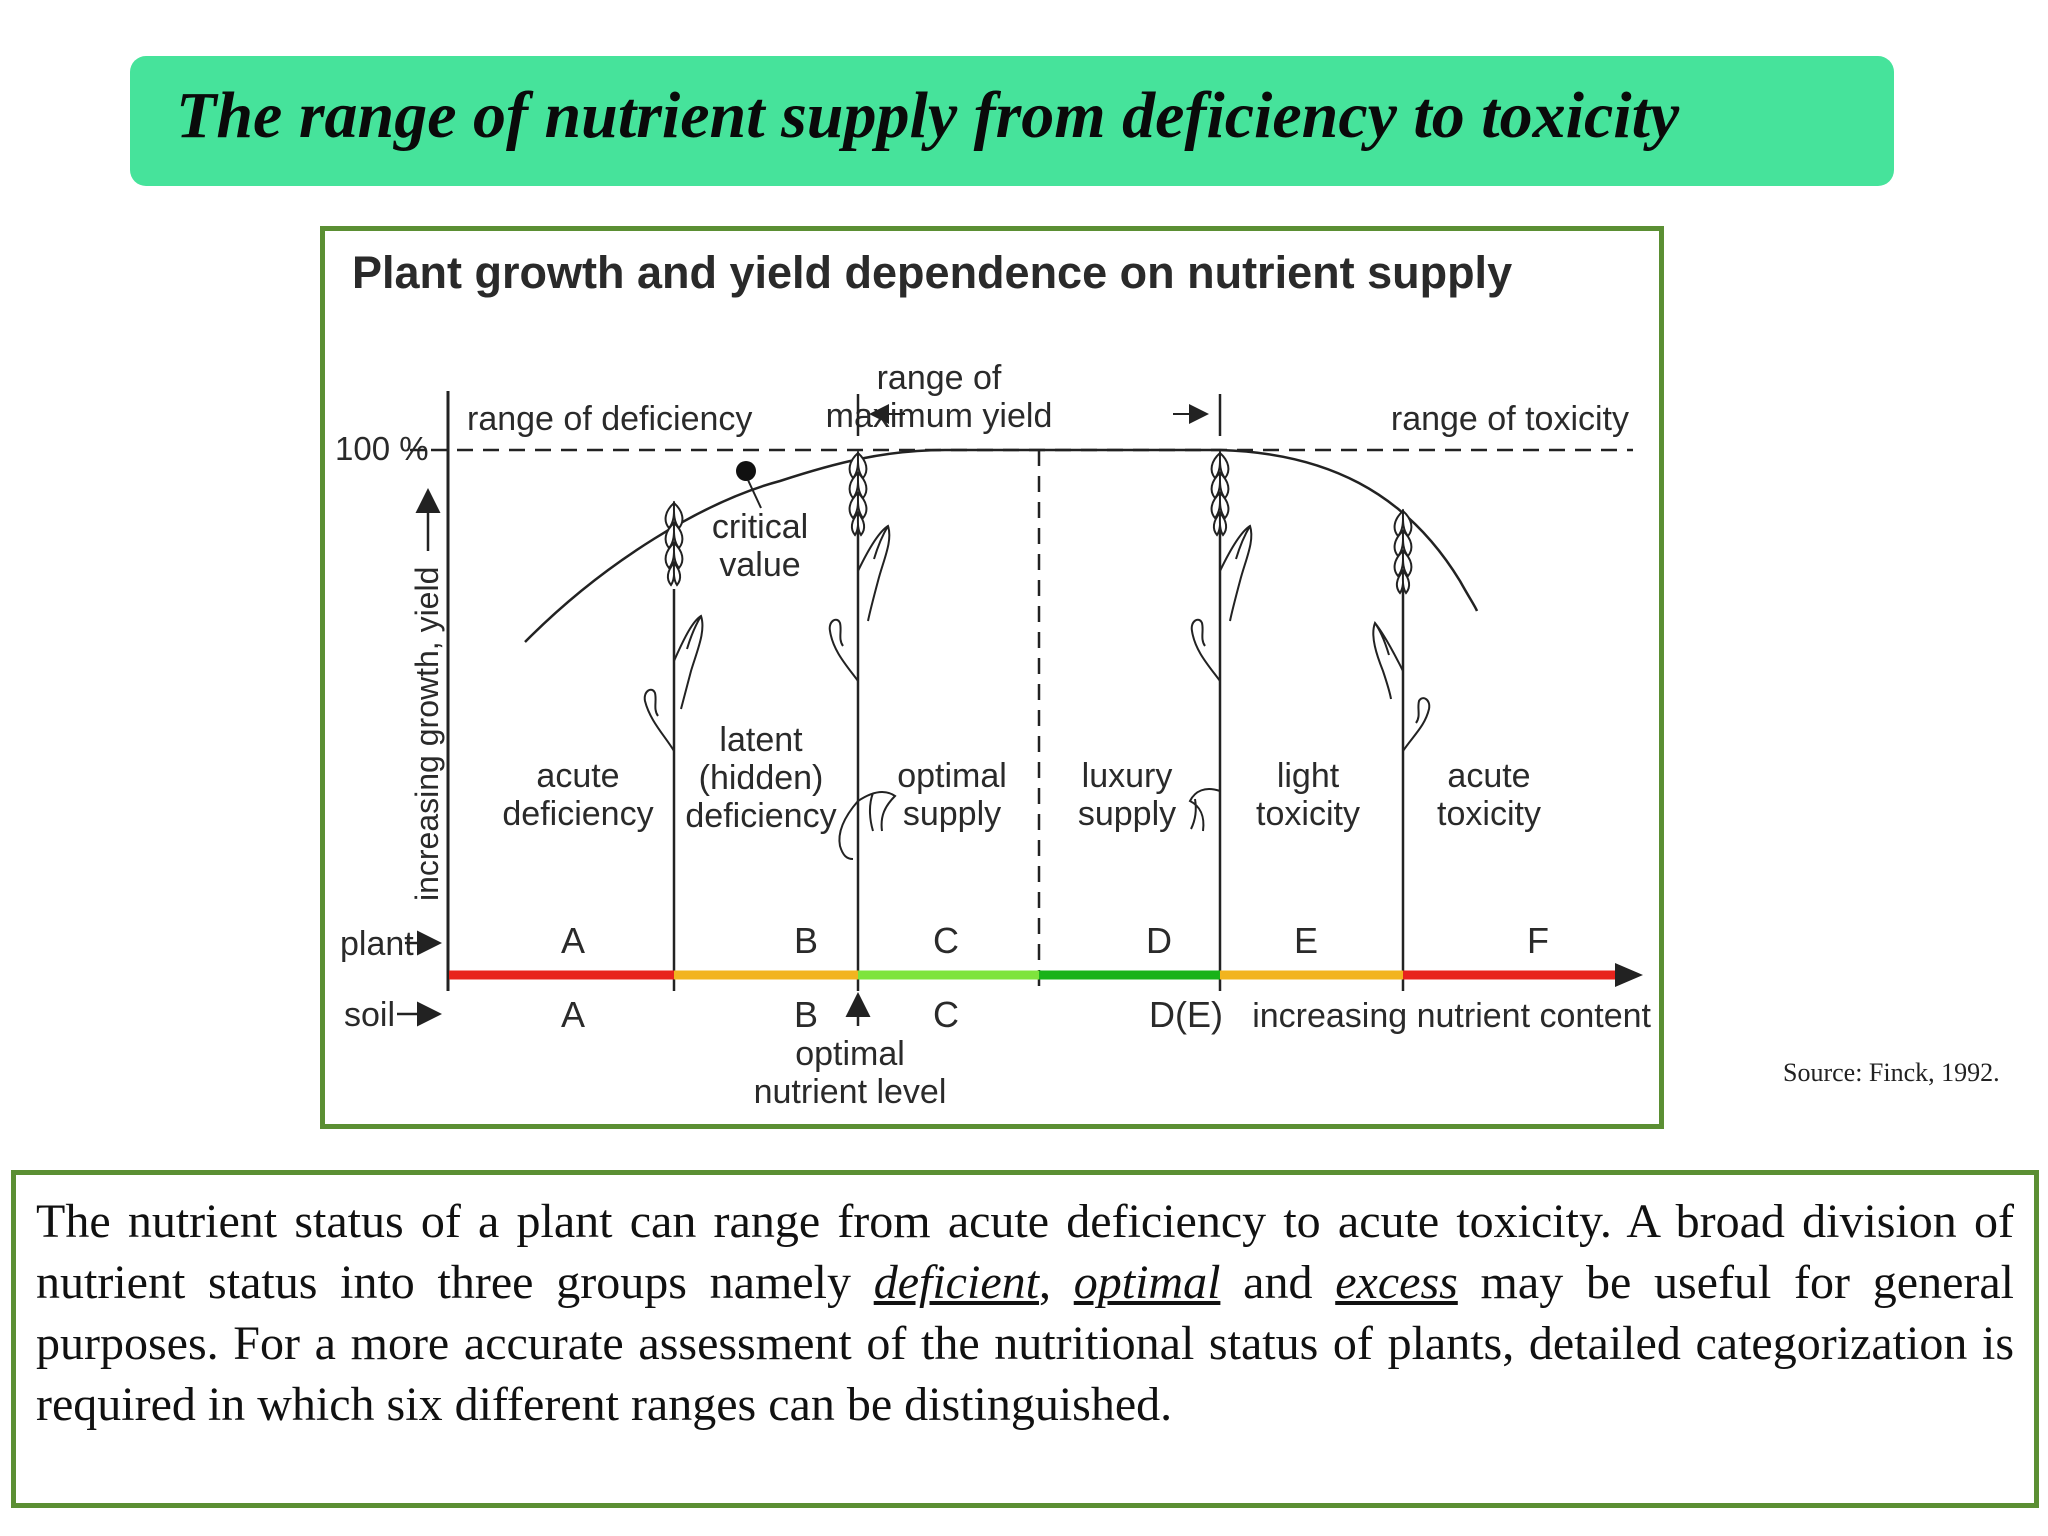 The height and width of the screenshot is (1536, 2048). I want to click on term-excess: excess, so click(1396, 1282).